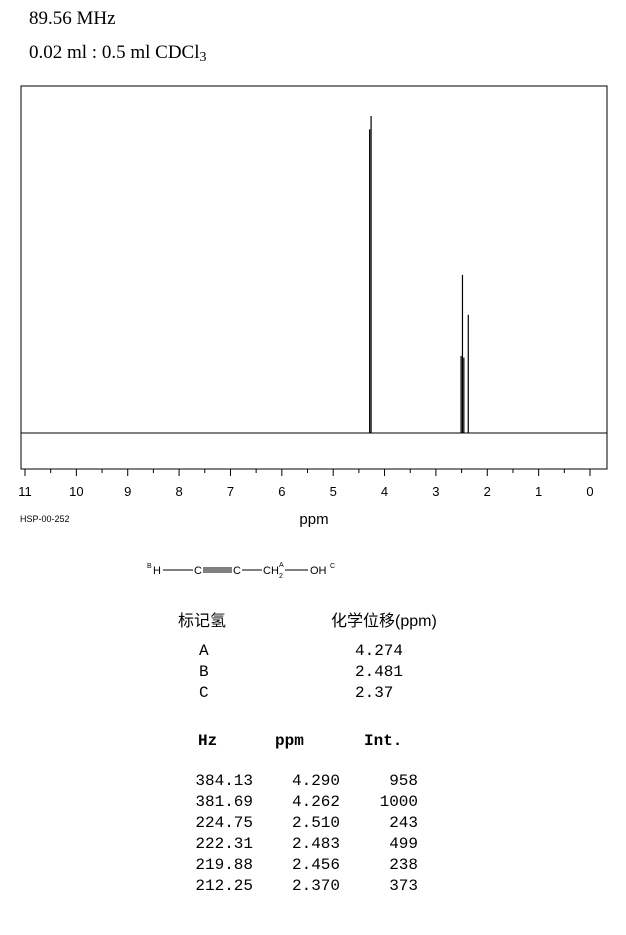  What do you see at coordinates (538, 491) in the screenshot?
I see `x-tick-label: 1` at bounding box center [538, 491].